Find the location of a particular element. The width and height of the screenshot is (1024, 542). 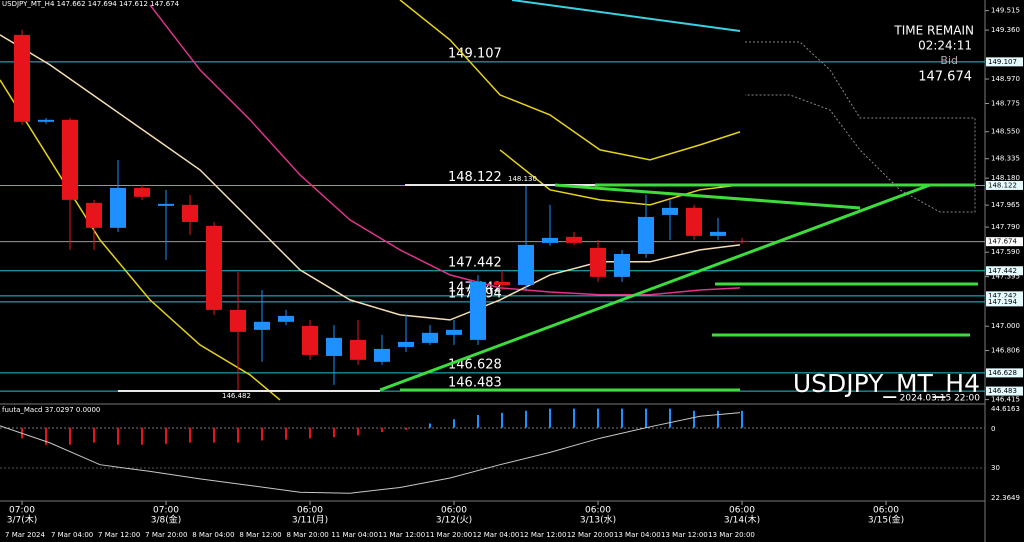

x-minor-label: 13 Mar 12:00 is located at coordinates (684, 535).